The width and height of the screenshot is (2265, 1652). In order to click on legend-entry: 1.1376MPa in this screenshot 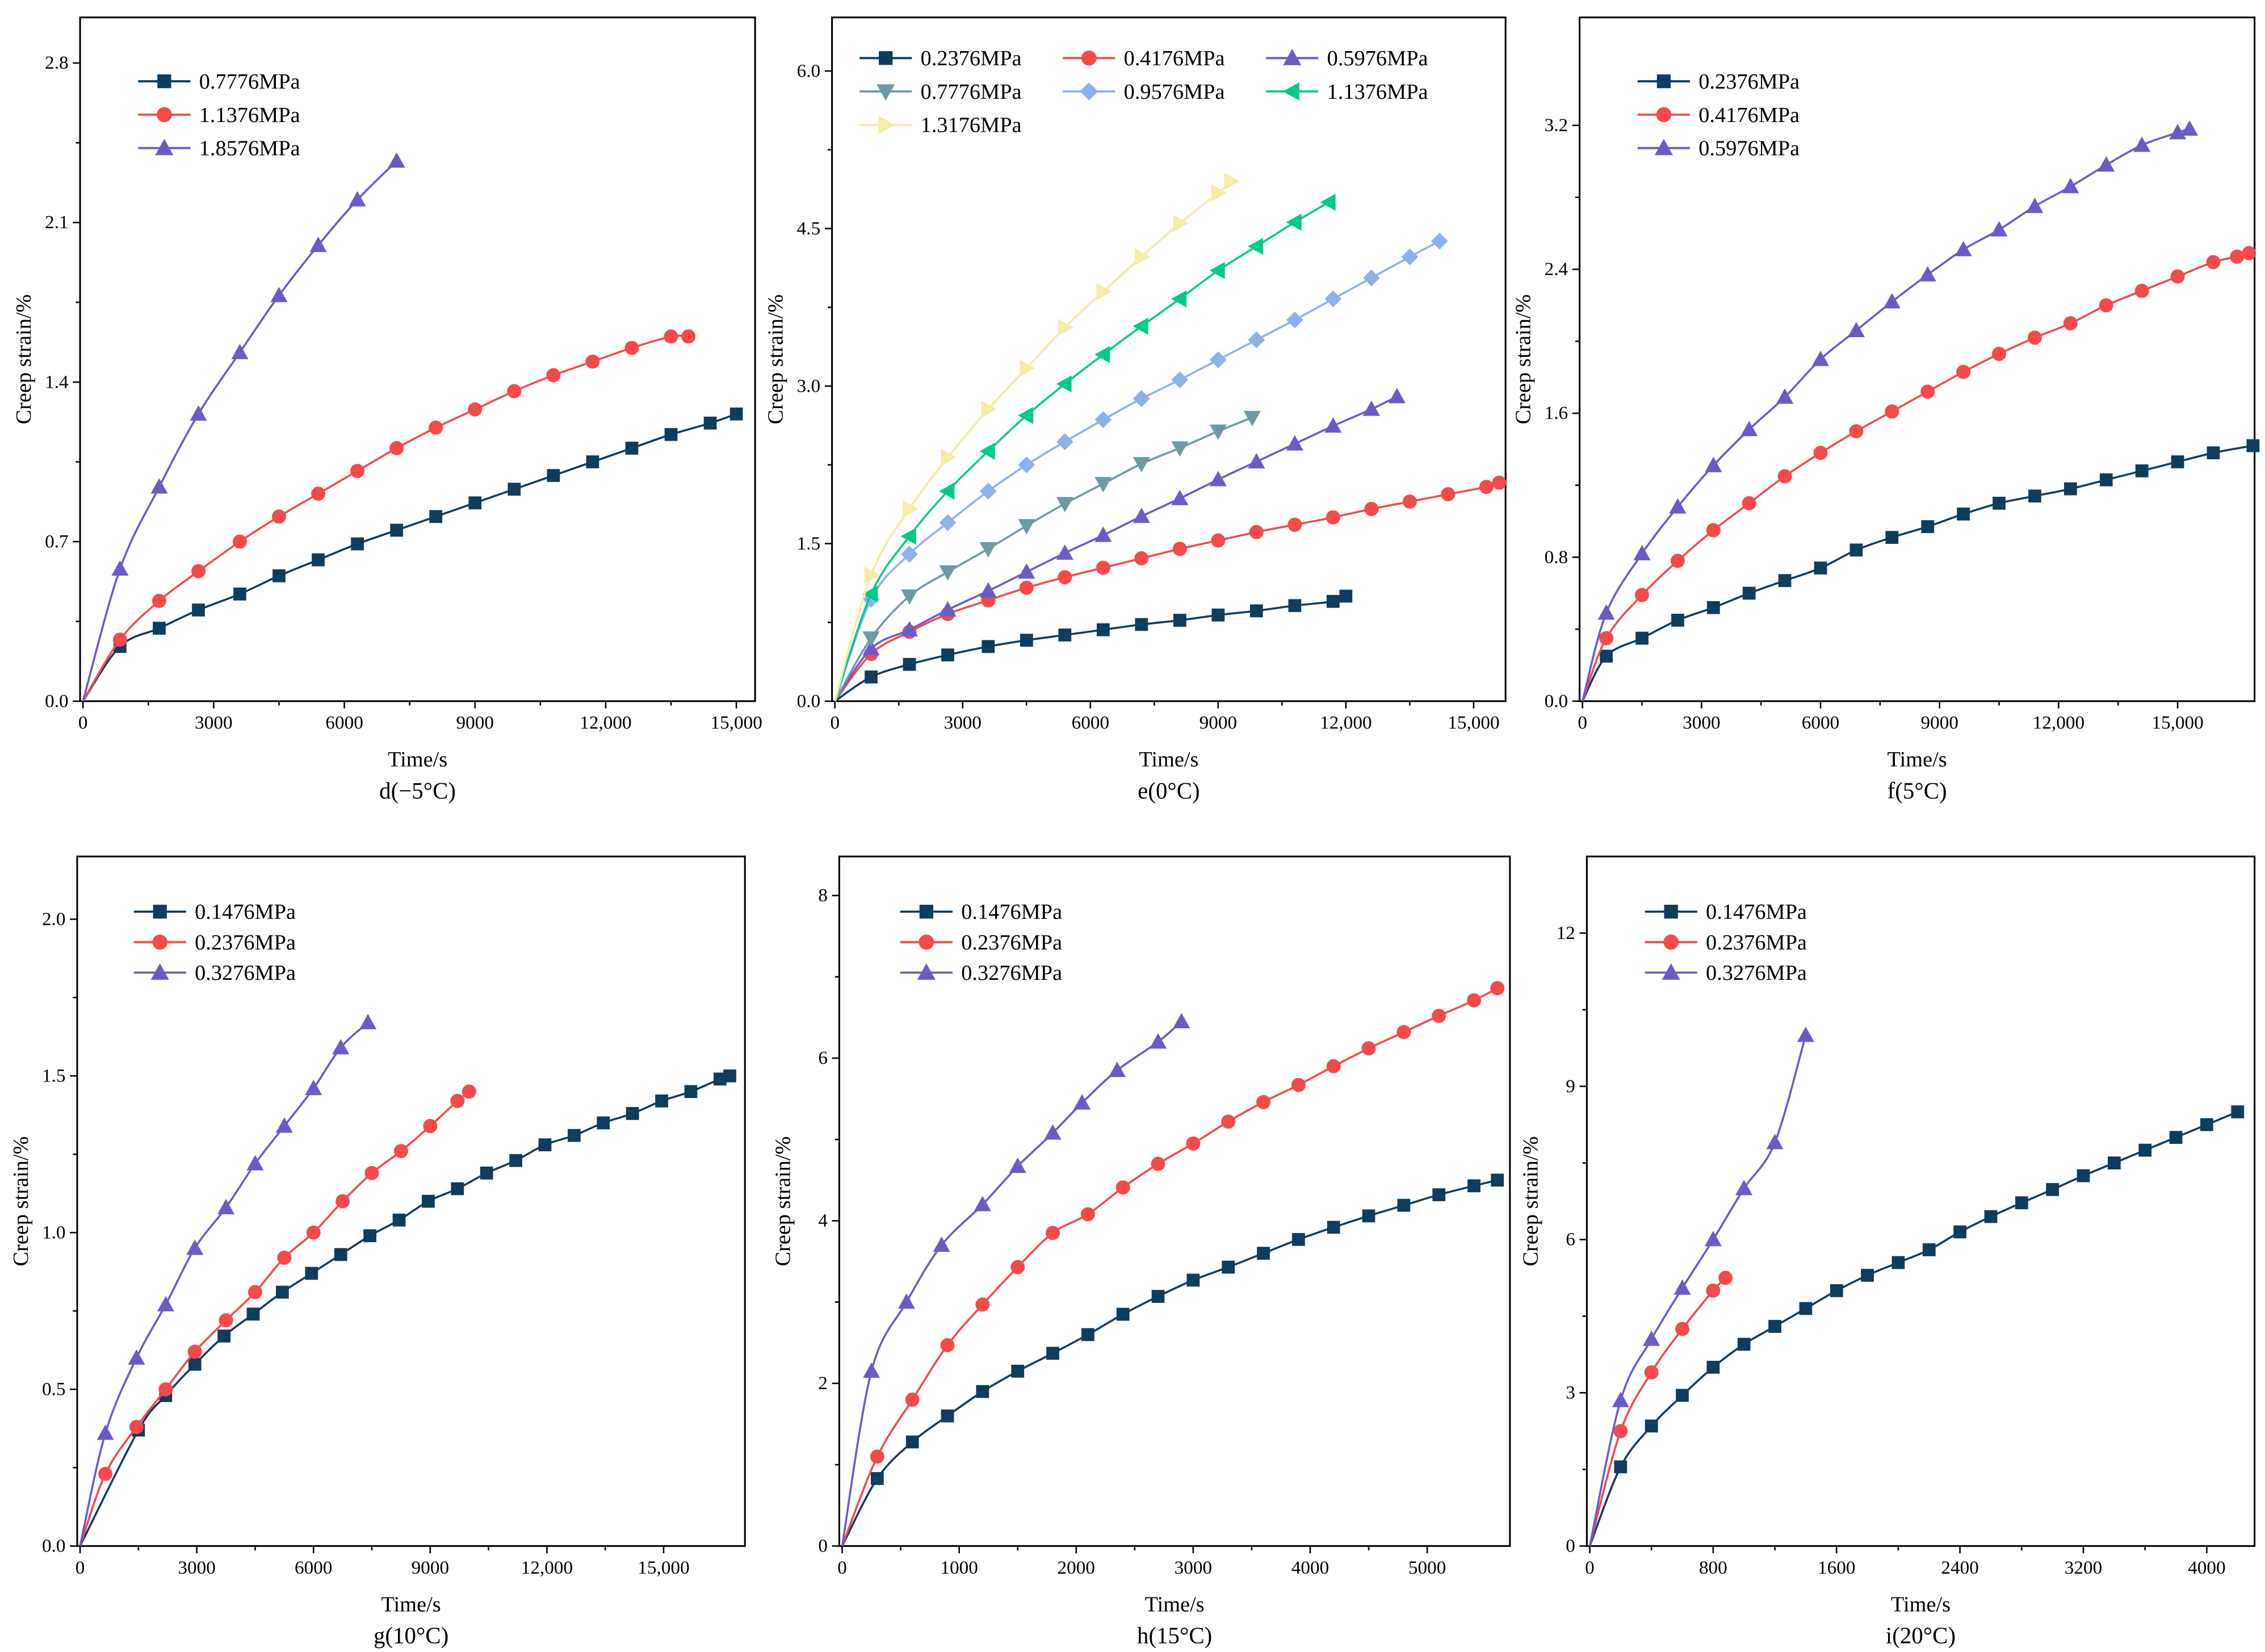, I will do `click(219, 115)`.